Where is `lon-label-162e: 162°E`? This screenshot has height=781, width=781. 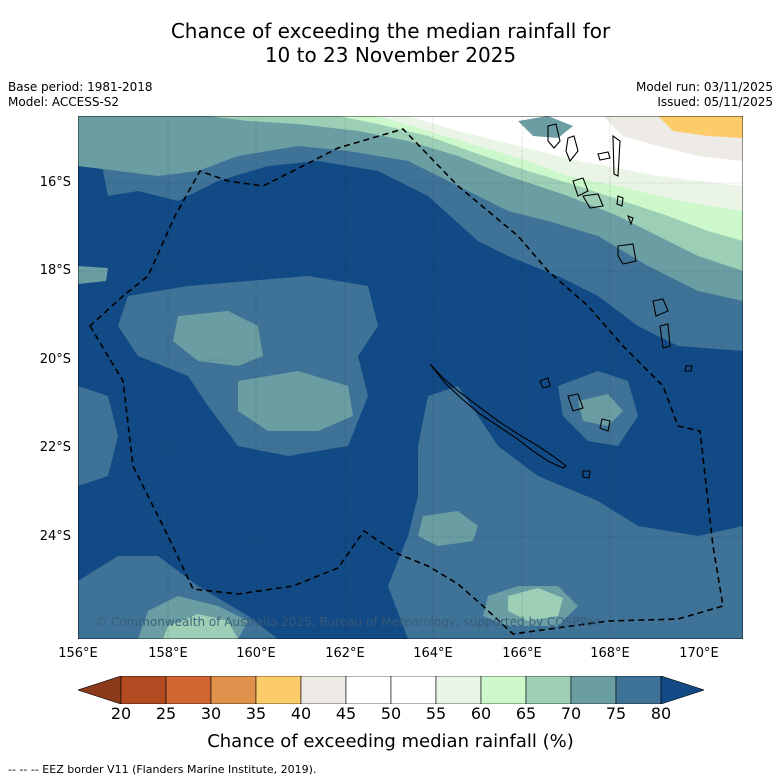 lon-label-162e: 162°E is located at coordinates (345, 653).